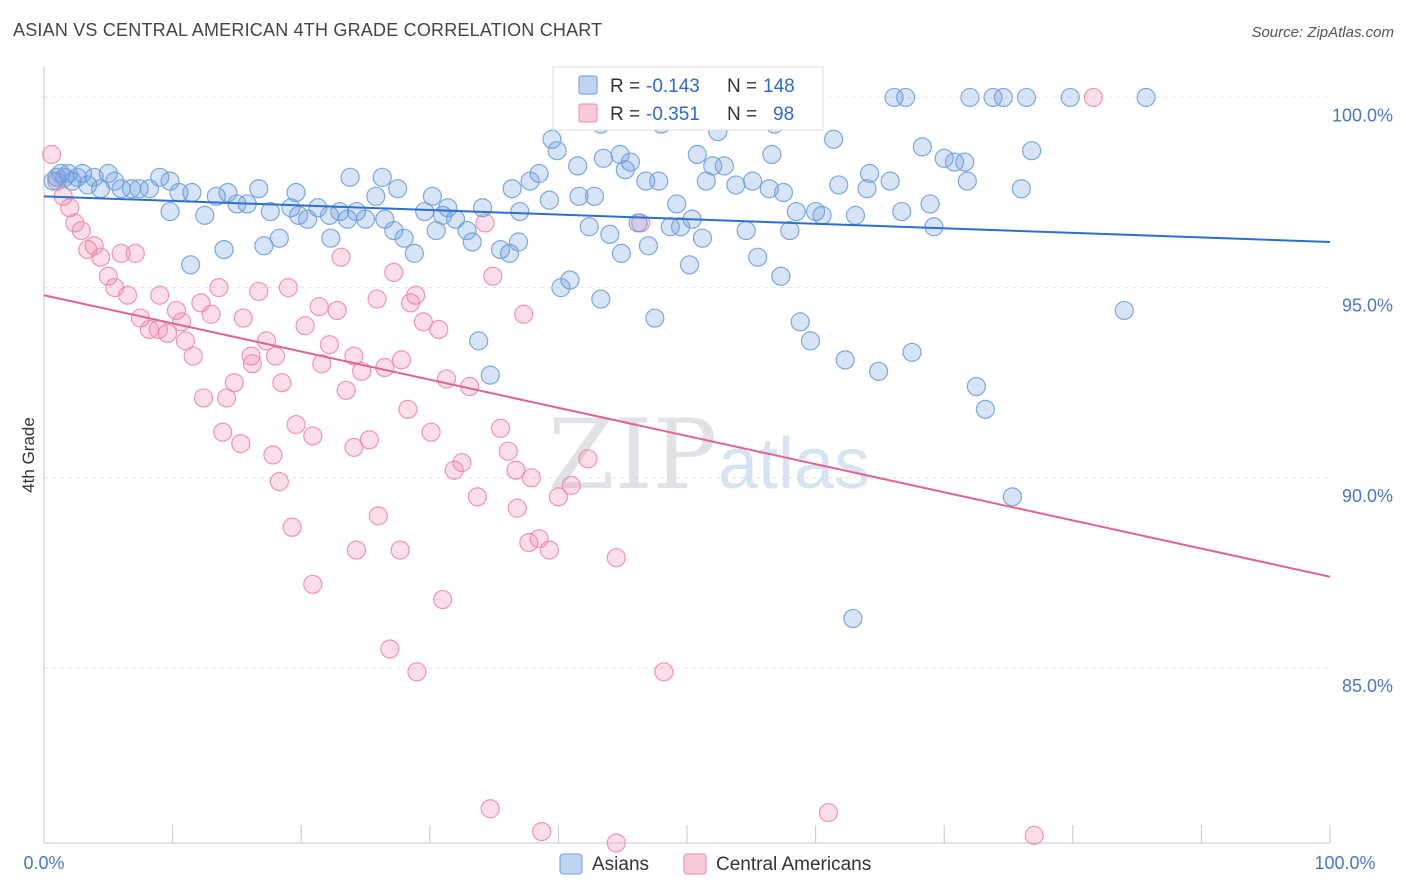  Describe the element at coordinates (1367, 306) in the screenshot. I see `y-tick-label: 95.0%` at that location.